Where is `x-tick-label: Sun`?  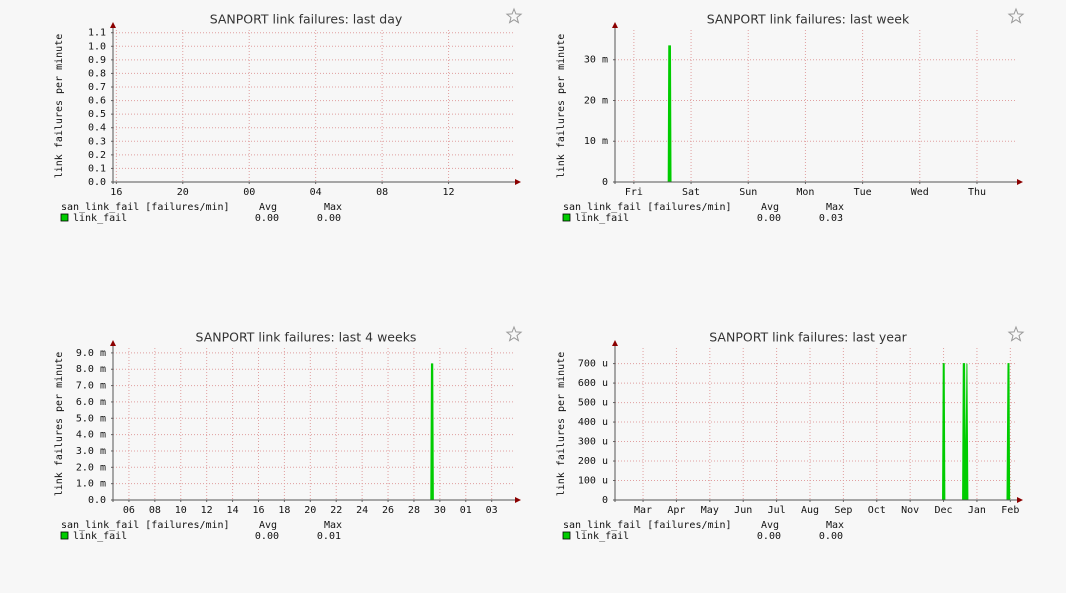
x-tick-label: Sun is located at coordinates (748, 192).